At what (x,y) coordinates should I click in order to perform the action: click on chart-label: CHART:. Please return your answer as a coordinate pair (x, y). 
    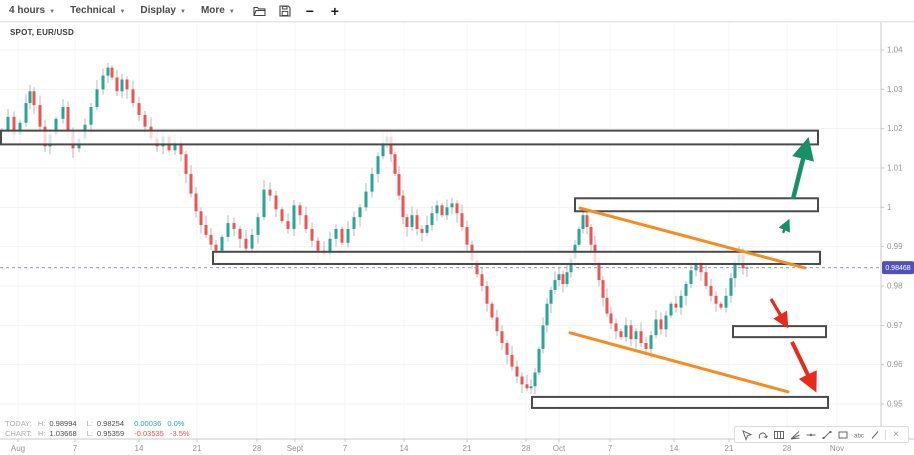
    Looking at the image, I should click on (18, 433).